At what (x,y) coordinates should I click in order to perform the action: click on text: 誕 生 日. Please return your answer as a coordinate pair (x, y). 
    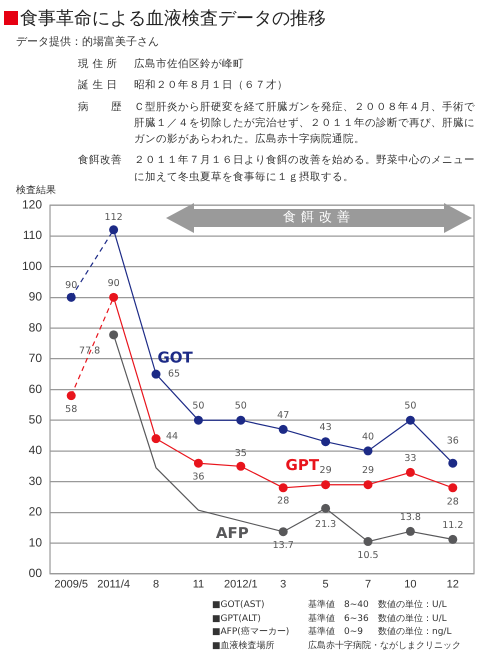
    Looking at the image, I should click on (98, 86).